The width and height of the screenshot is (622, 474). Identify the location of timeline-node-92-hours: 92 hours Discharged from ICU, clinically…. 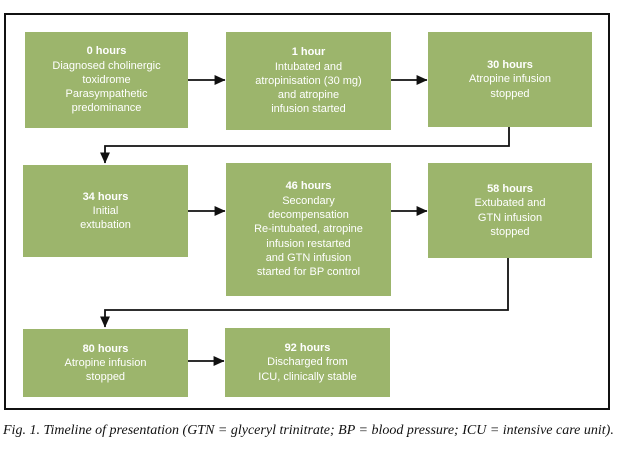
(307, 362).